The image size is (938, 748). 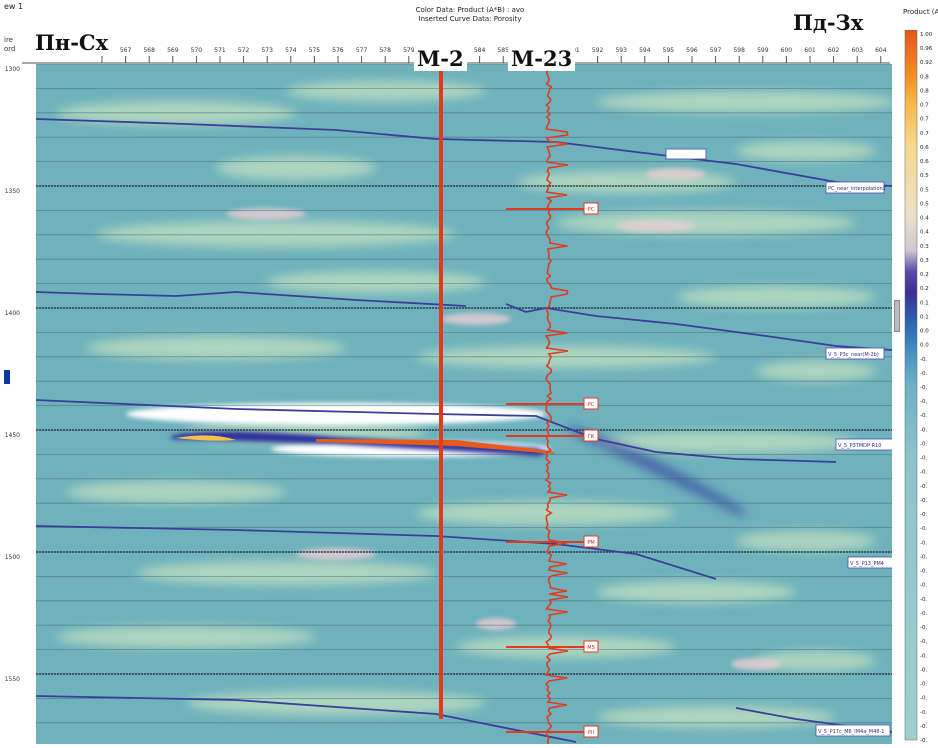 I want to click on horizon-label: PC_near_interpolation2, so click(x=857, y=189).